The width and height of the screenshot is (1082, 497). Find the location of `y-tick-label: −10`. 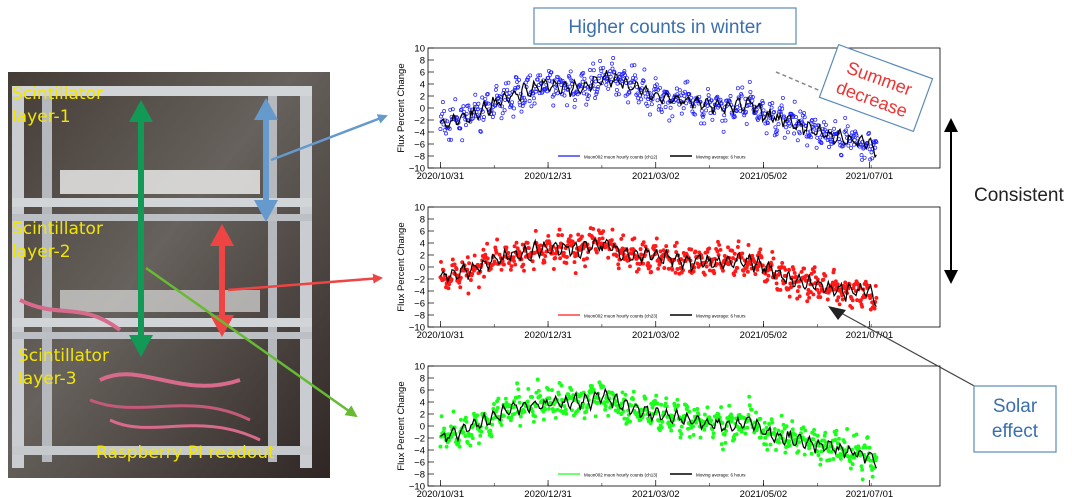

y-tick-label: −10 is located at coordinates (417, 169).